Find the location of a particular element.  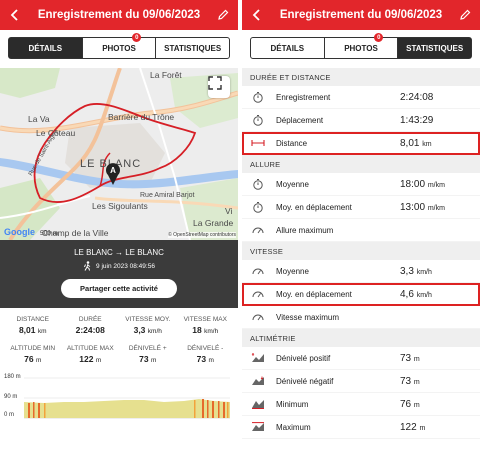

tab-label: PHOTOS is located at coordinates (361, 48).